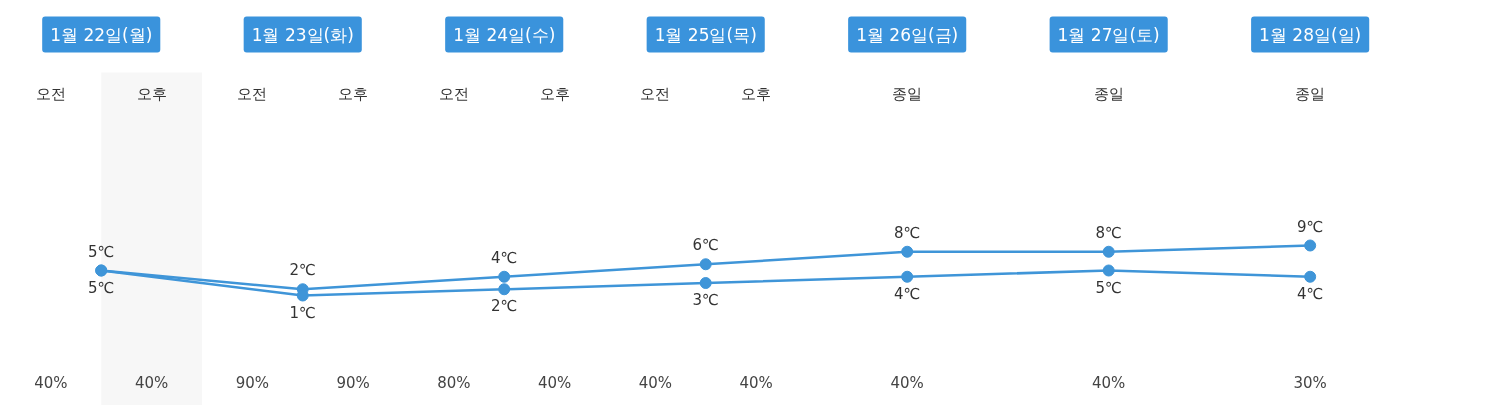 This screenshot has width=1491, height=405. What do you see at coordinates (504, 34) in the screenshot?
I see `x-tick-label: 1월 24일(수)` at bounding box center [504, 34].